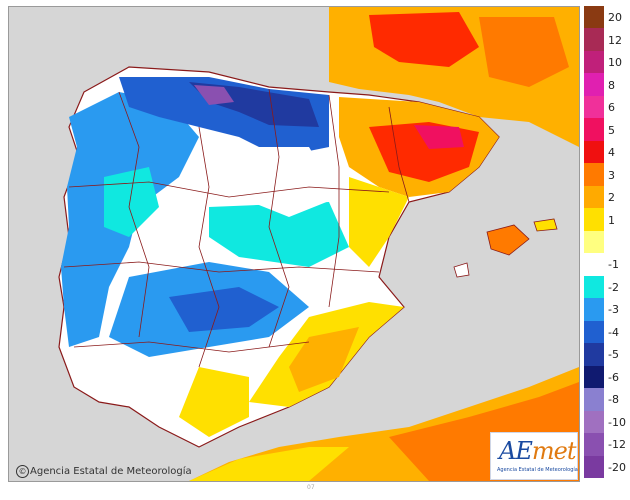 The height and width of the screenshot is (500, 630). What do you see at coordinates (611, 153) in the screenshot?
I see `legend-label: 4` at bounding box center [611, 153].